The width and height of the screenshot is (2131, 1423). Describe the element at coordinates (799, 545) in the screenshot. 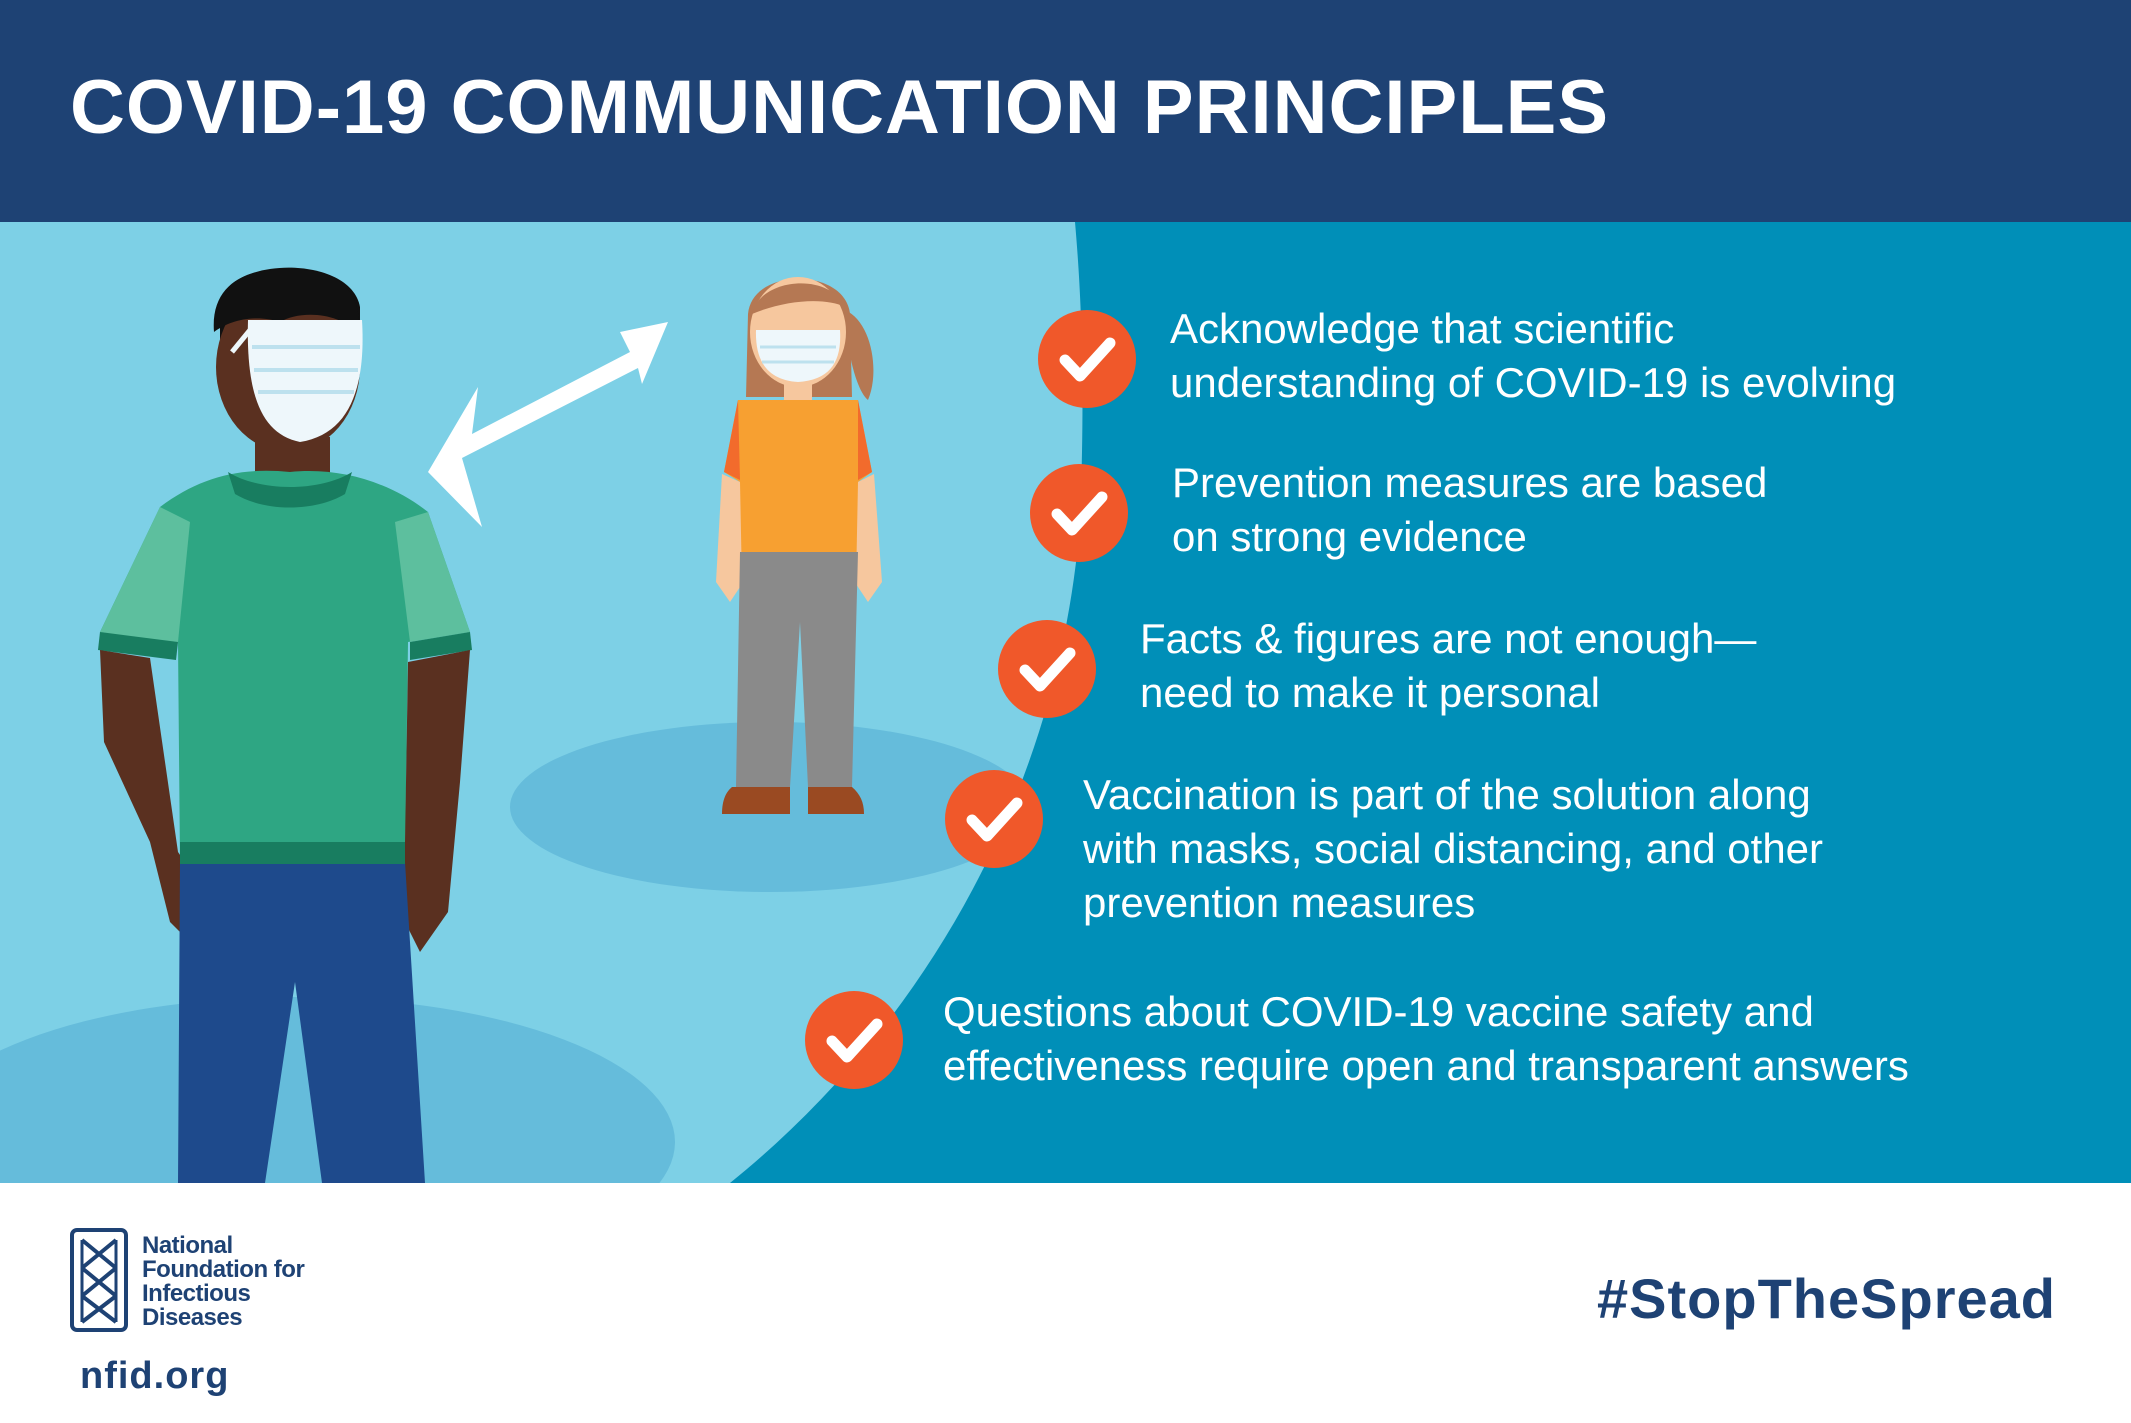

I see `person-woman-with-mask` at that location.